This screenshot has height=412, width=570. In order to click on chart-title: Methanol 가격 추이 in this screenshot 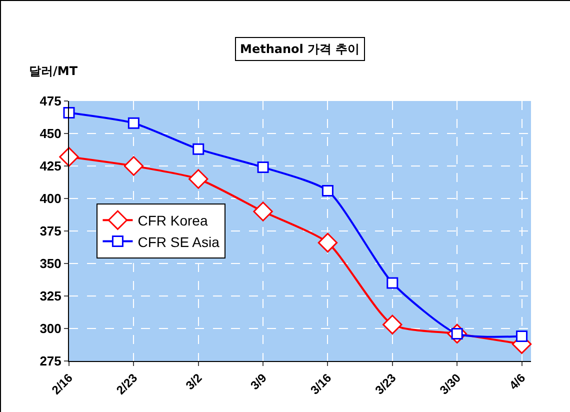, I will do `click(300, 49)`.